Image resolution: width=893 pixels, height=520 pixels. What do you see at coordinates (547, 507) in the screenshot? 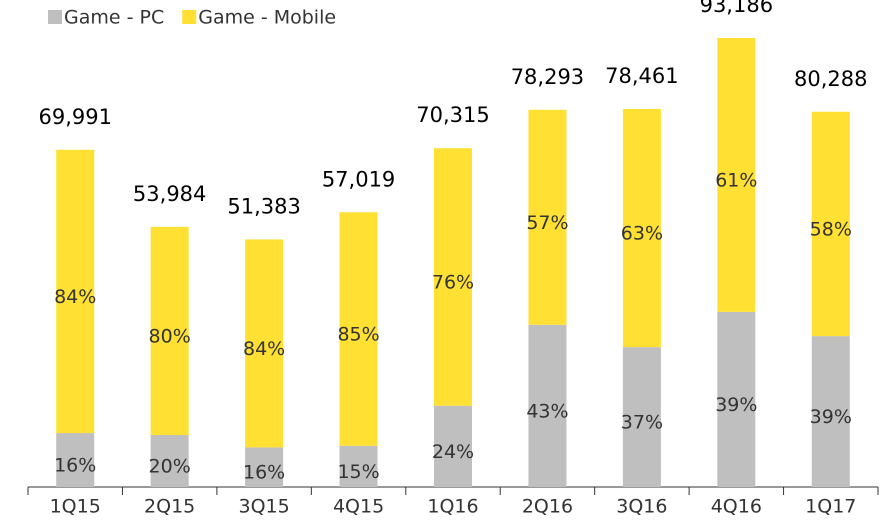
I see `x-tick-label: 2Q16` at bounding box center [547, 507].